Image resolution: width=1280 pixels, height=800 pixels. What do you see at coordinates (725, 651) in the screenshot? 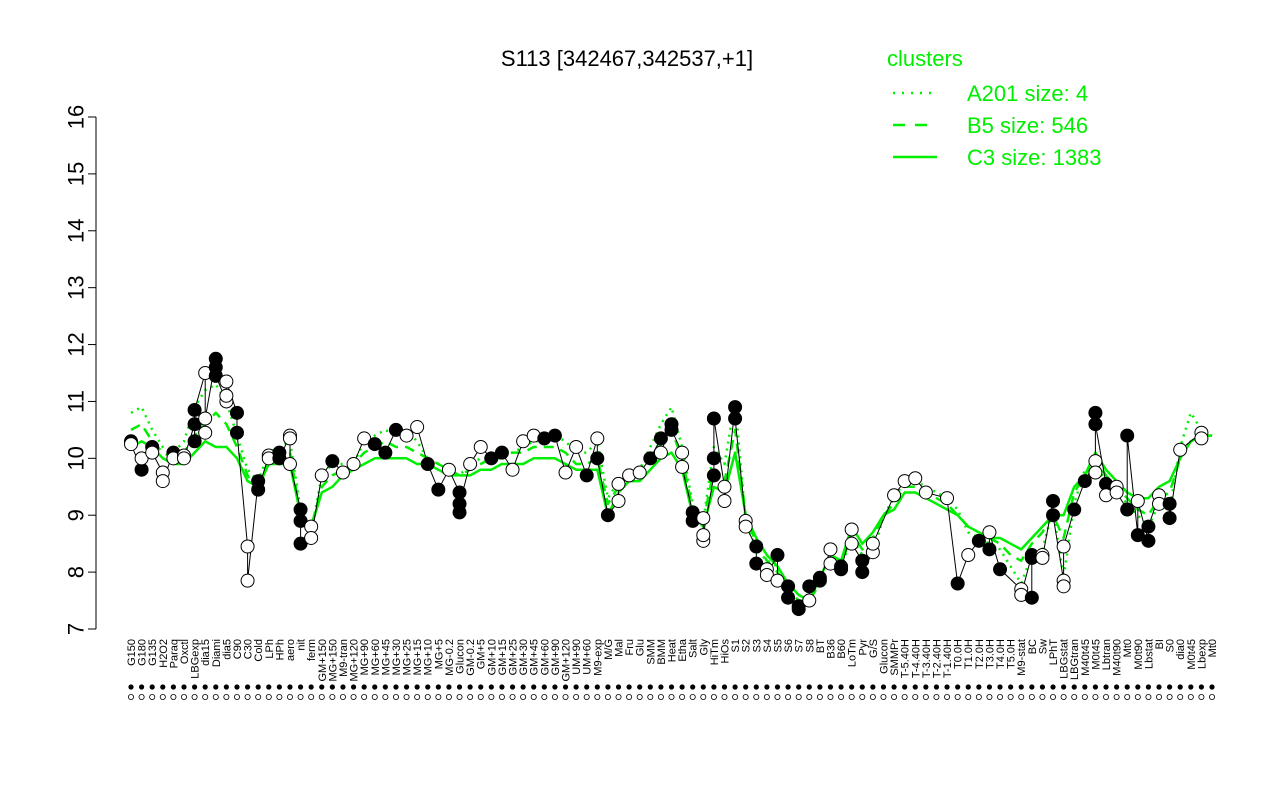
I see `x-tick-label: HiOs` at bounding box center [725, 651].